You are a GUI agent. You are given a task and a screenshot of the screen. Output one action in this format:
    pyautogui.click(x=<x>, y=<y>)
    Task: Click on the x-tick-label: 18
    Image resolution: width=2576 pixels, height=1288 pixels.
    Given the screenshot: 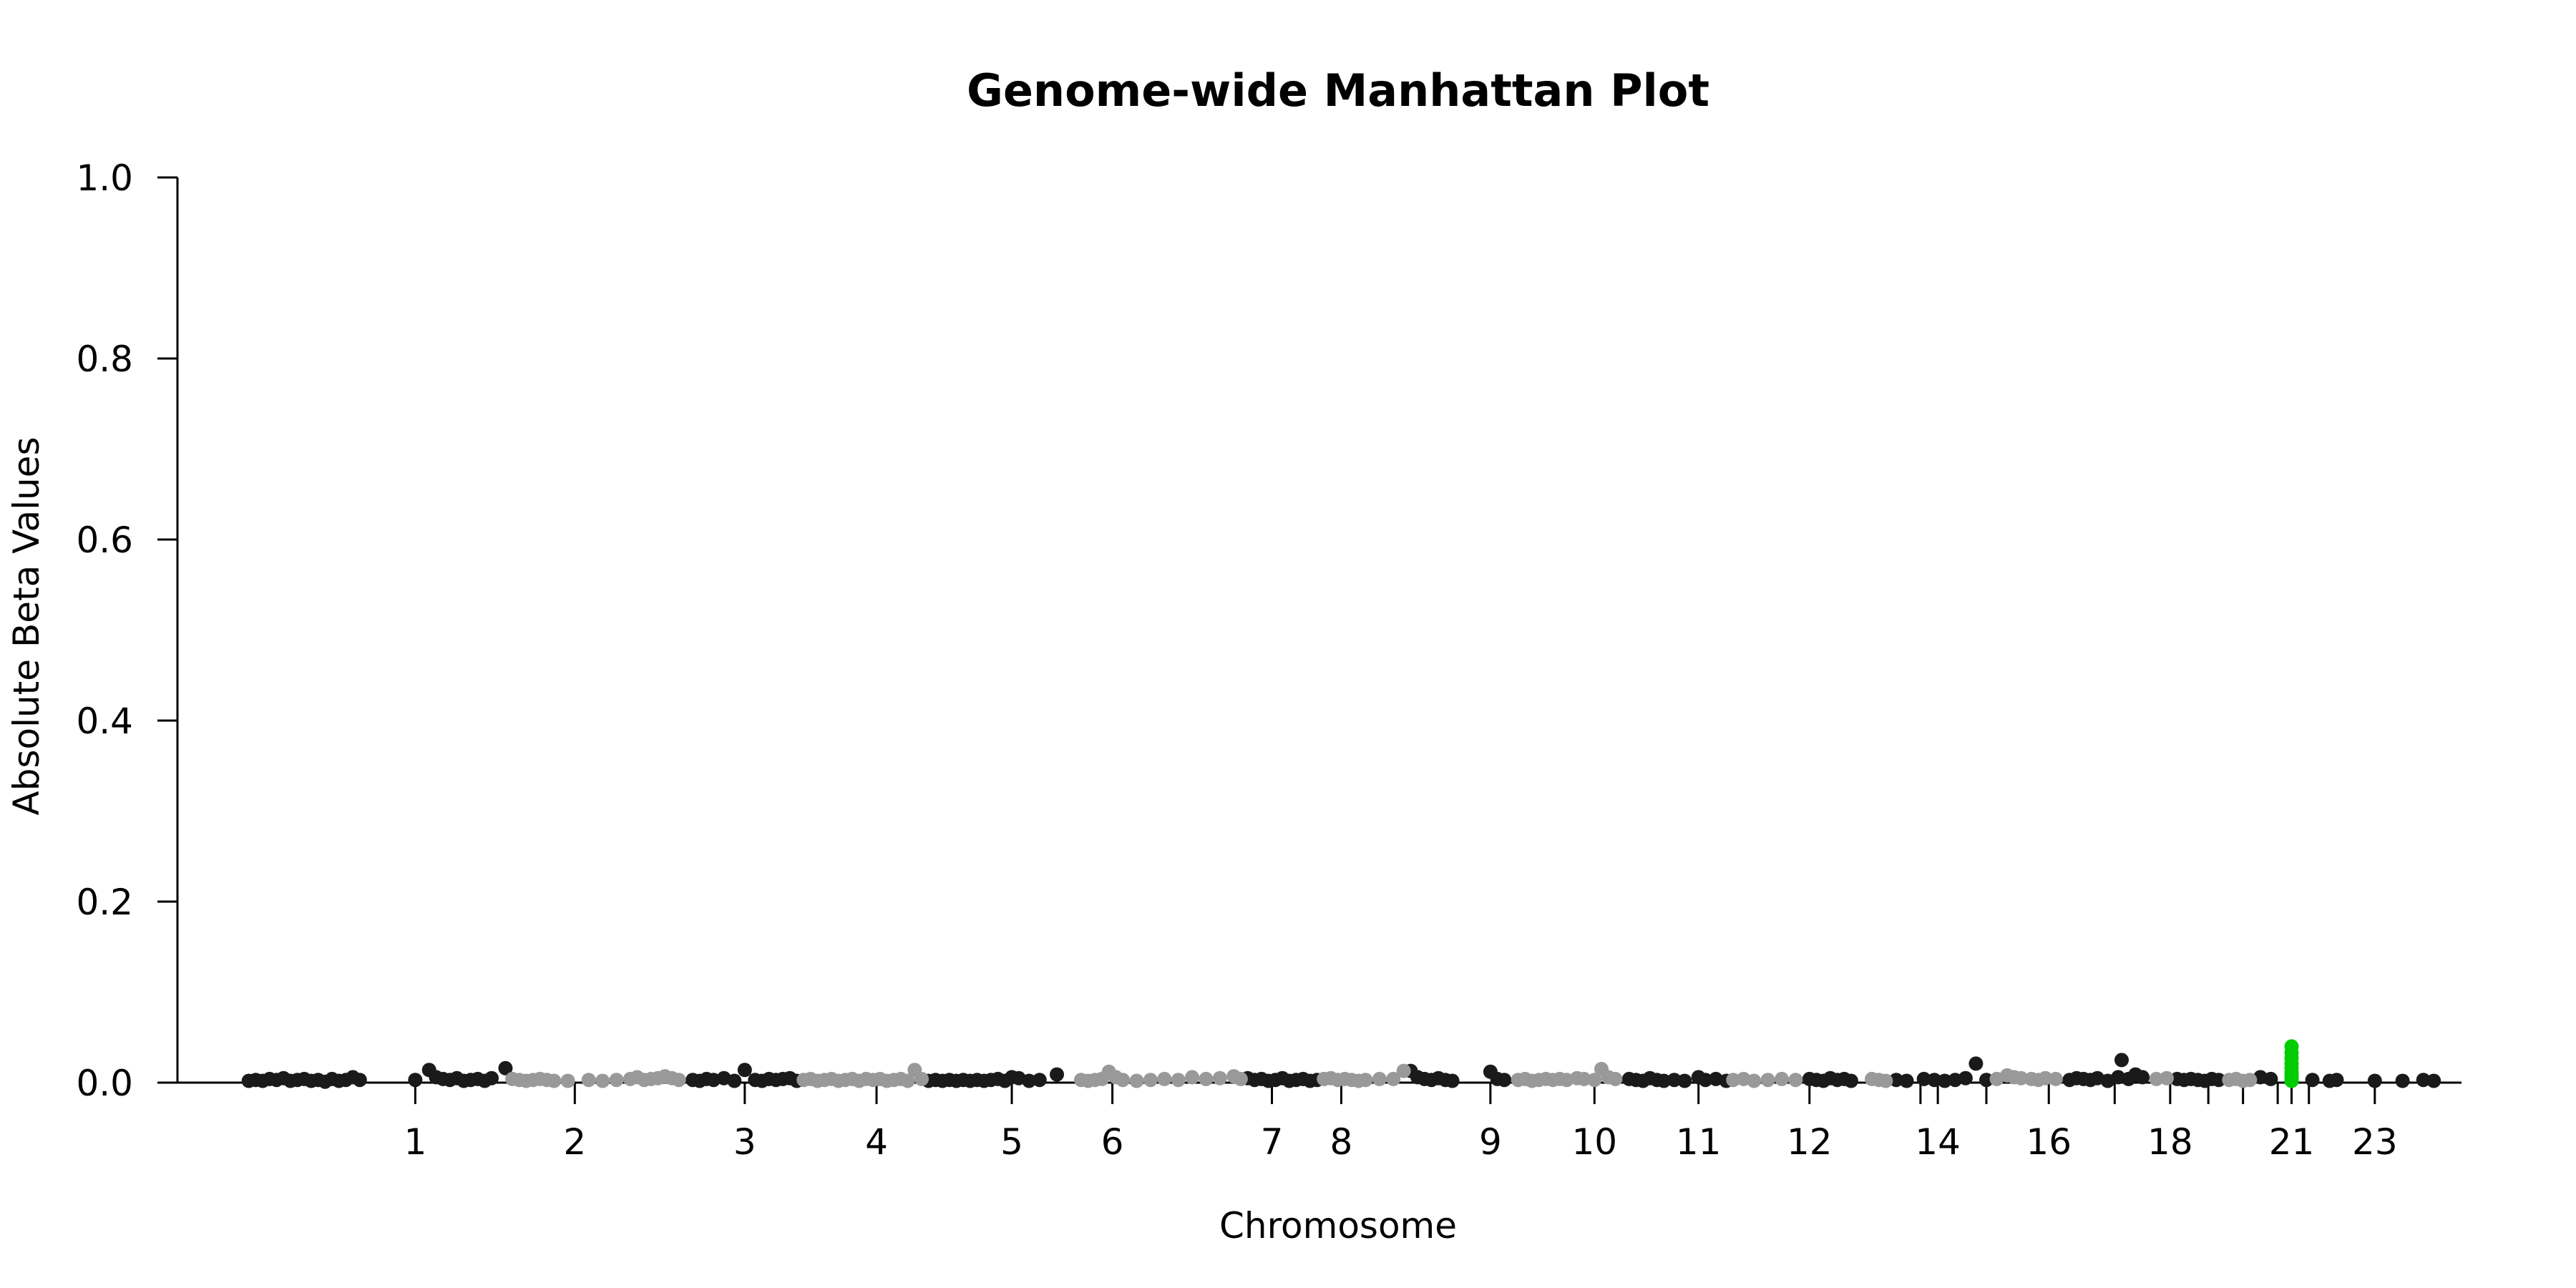 What is the action you would take?
    pyautogui.click(x=2170, y=1142)
    